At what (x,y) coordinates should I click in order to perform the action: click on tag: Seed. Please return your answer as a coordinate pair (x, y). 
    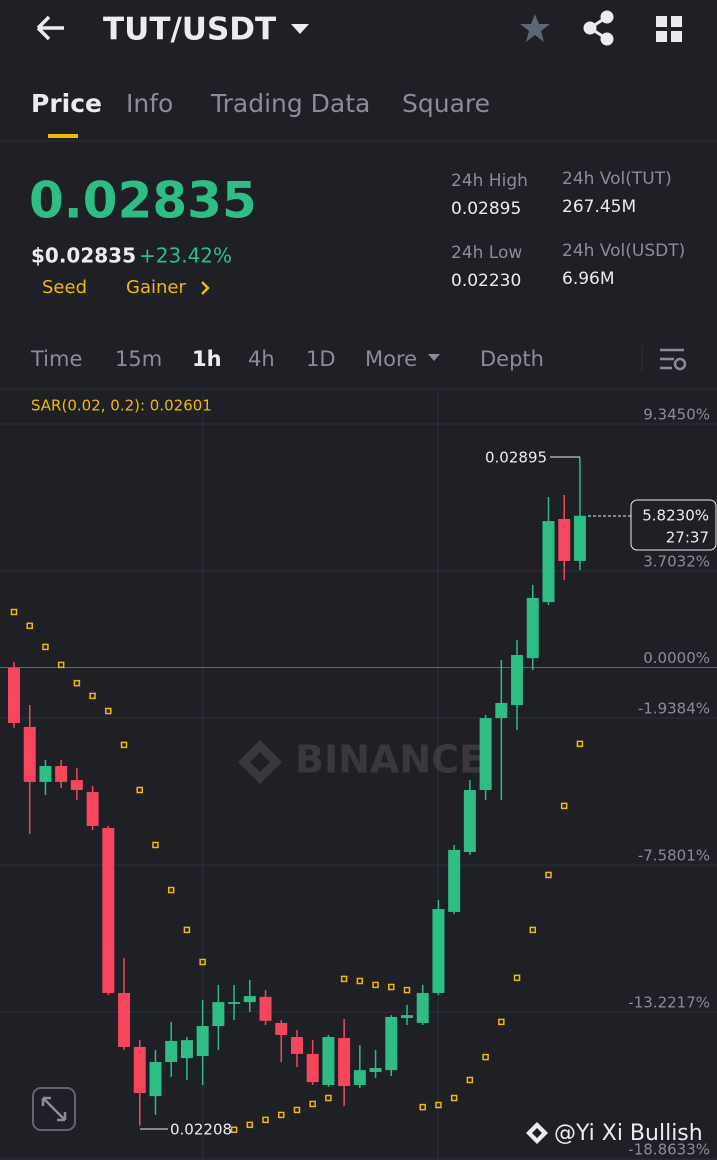
    Looking at the image, I should click on (64, 287).